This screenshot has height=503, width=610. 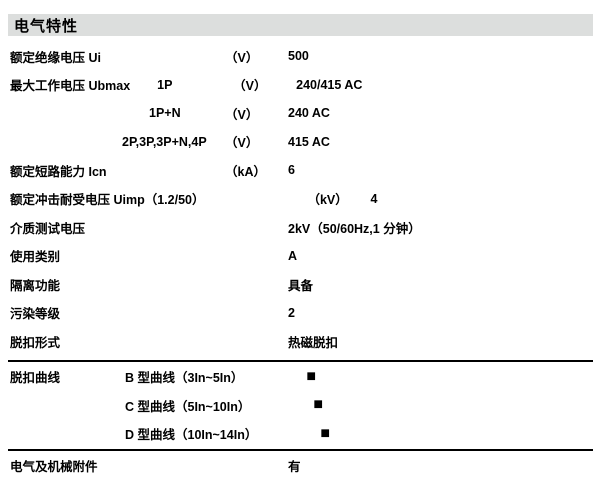 I want to click on table-row: 1P+N （V） 240 AC, so click(x=301, y=113).